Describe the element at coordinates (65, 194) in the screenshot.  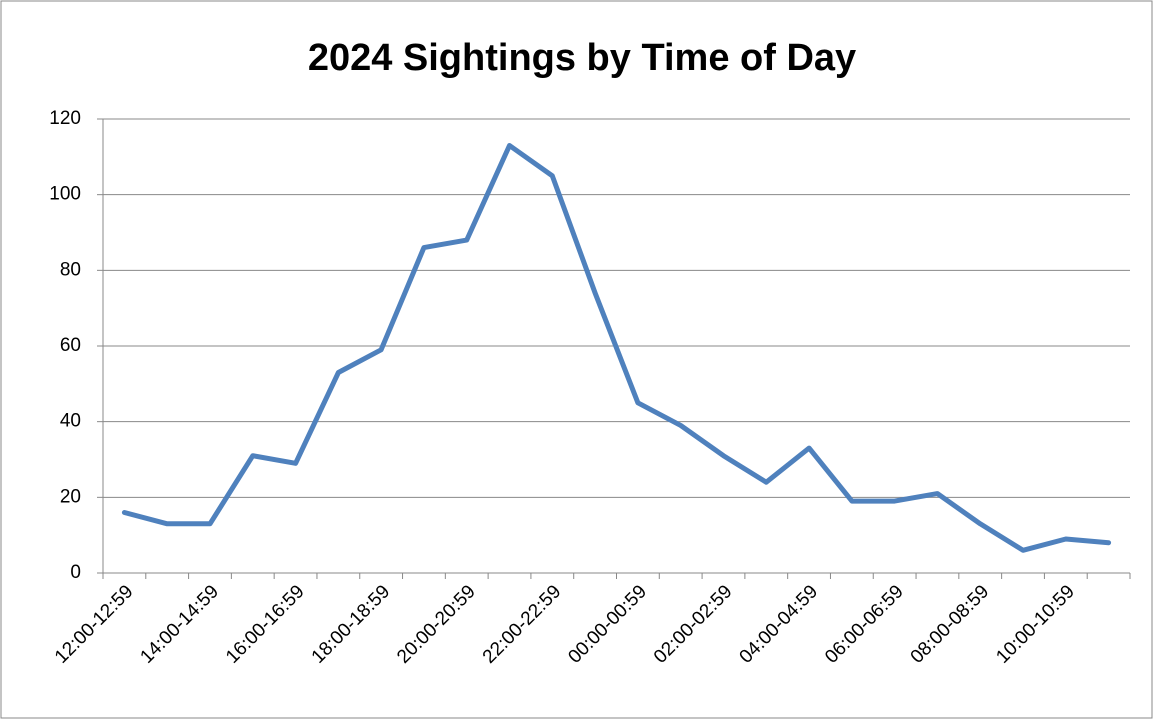
I see `y-tick-label: 100` at that location.